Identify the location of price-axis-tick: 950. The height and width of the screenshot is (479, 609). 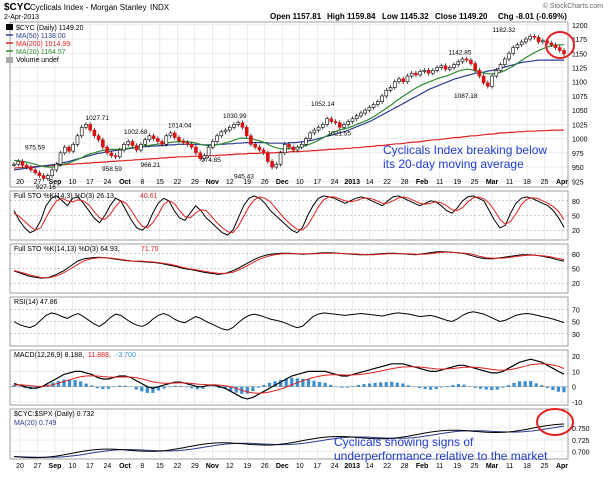
(578, 168).